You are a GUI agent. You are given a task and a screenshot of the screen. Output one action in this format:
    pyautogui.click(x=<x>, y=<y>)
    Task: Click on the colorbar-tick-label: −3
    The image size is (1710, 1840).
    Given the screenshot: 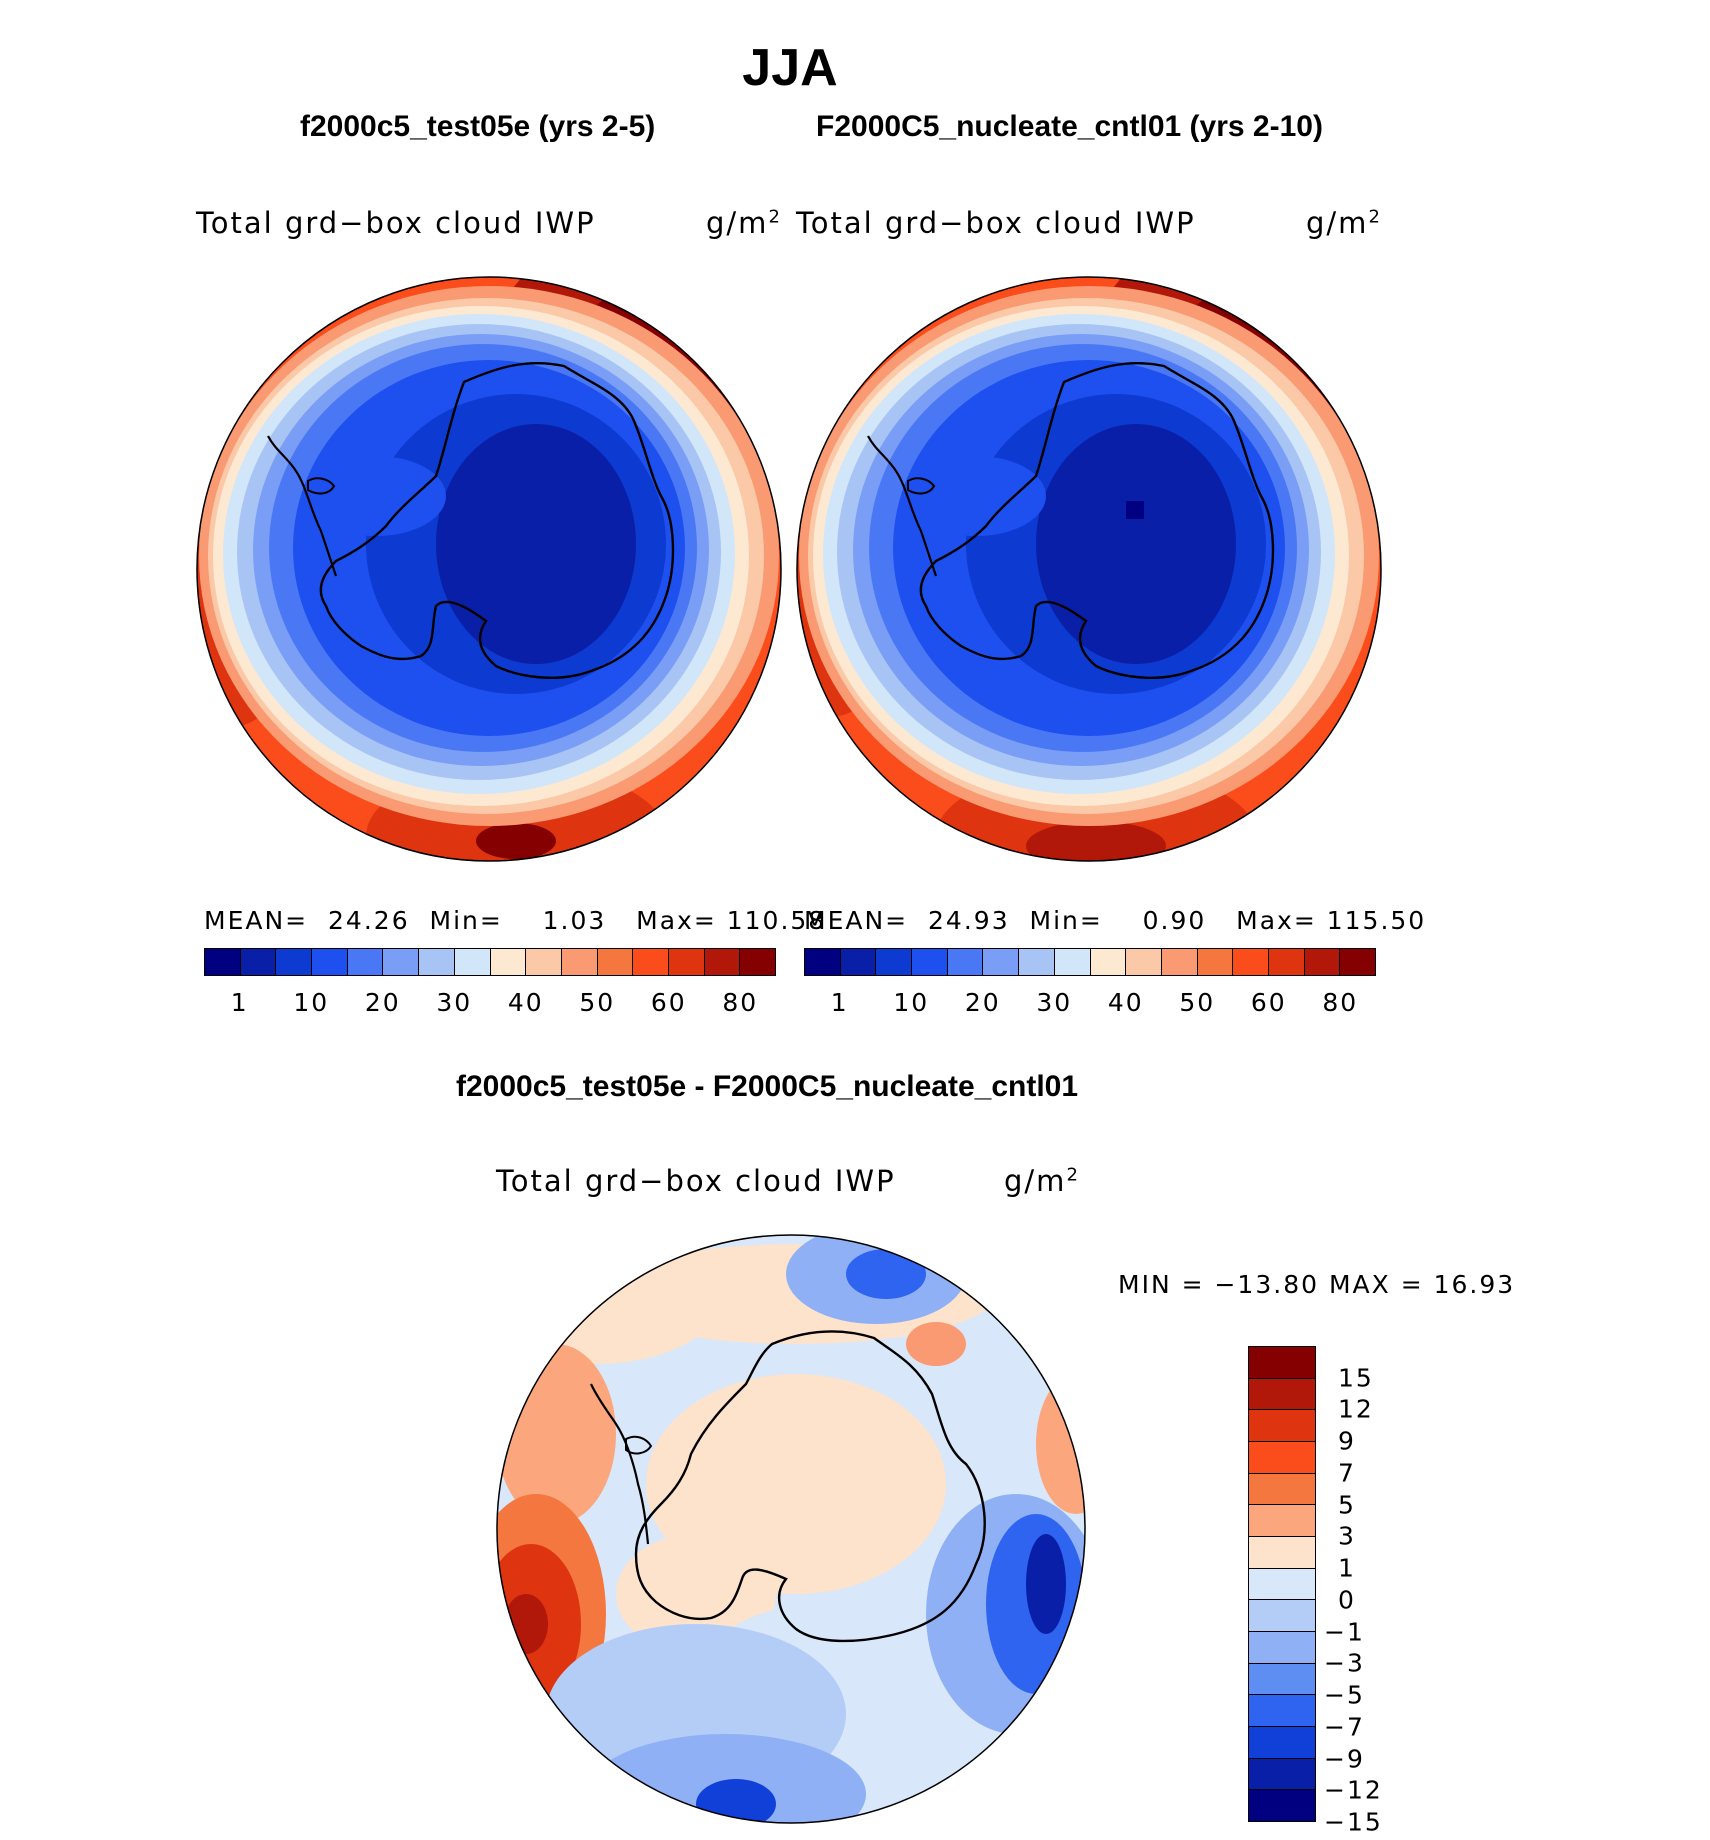 What is the action you would take?
    pyautogui.click(x=1344, y=1663)
    